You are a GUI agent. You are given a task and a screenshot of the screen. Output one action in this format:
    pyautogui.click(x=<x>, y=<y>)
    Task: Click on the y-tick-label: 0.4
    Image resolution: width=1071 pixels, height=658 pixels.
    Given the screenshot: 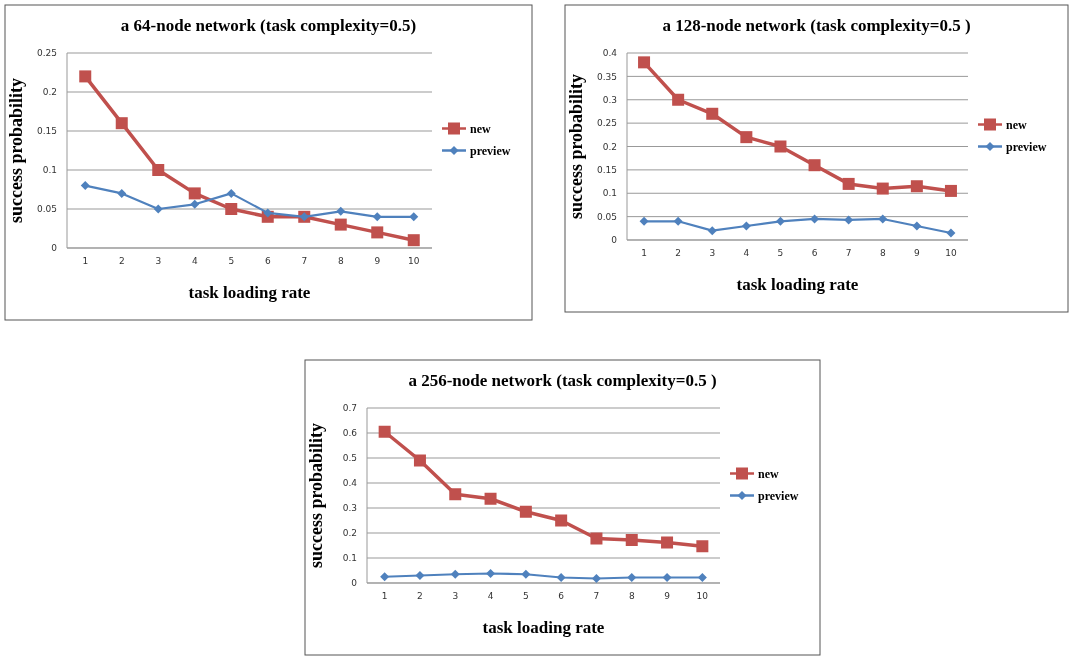 What is the action you would take?
    pyautogui.click(x=610, y=53)
    